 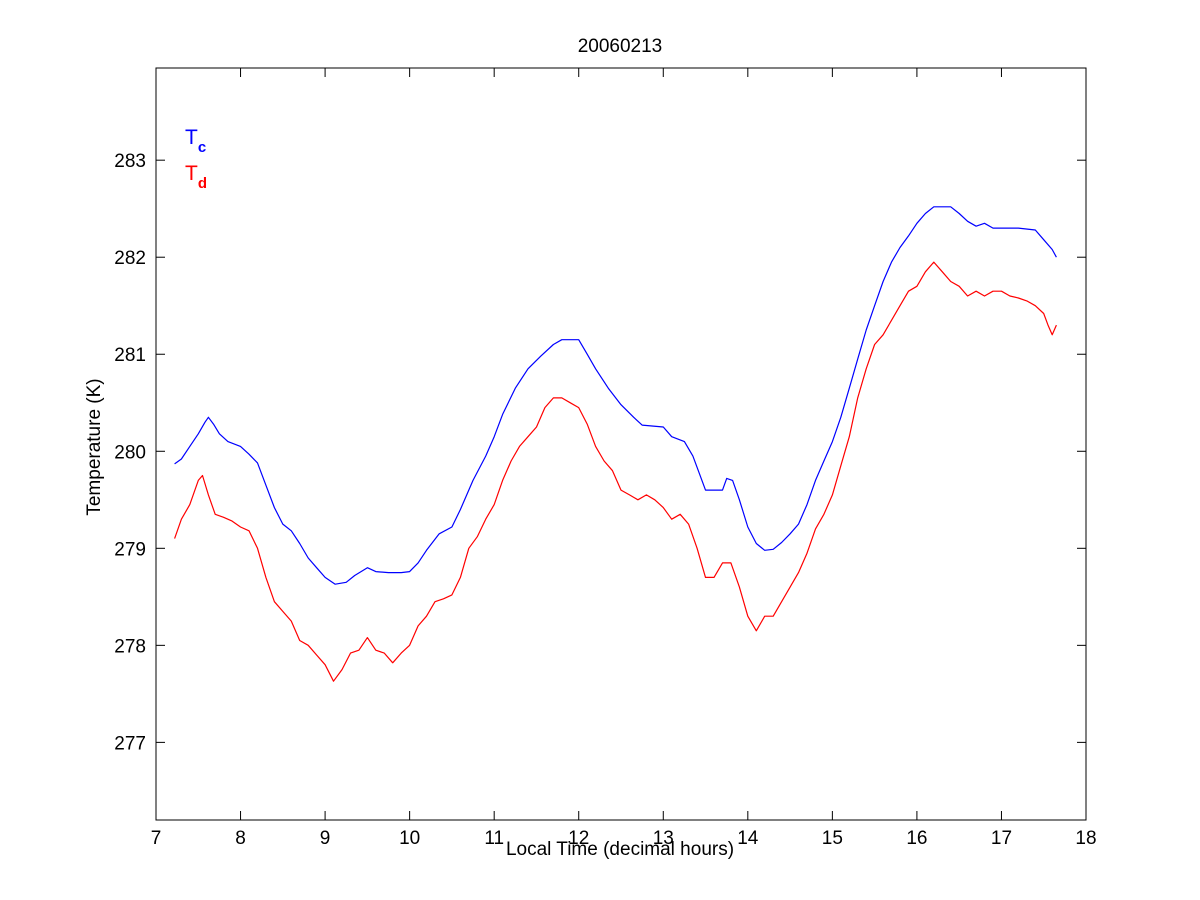 What do you see at coordinates (916, 838) in the screenshot?
I see `x-tick-label: 16` at bounding box center [916, 838].